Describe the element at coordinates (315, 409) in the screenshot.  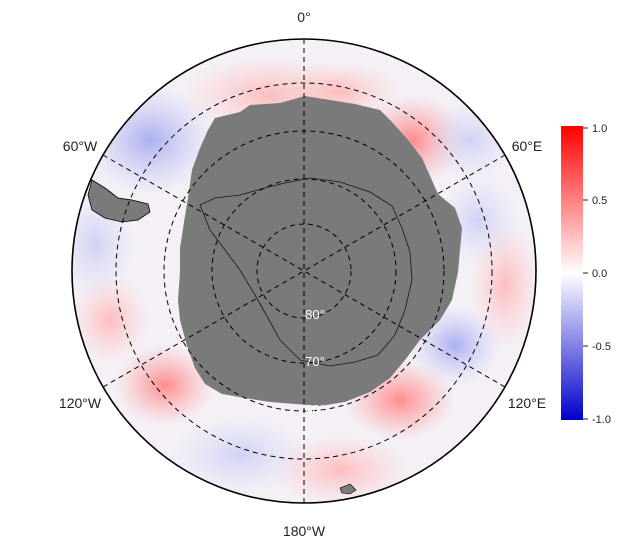
I see `lat-label-60: 60°` at that location.